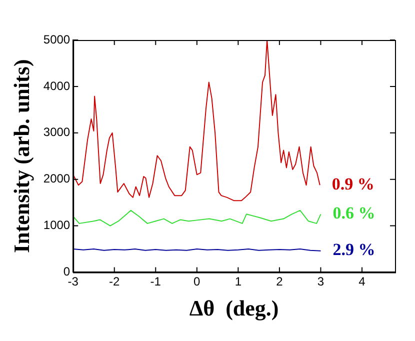  I want to click on x-tick-label: -3, so click(73, 281).